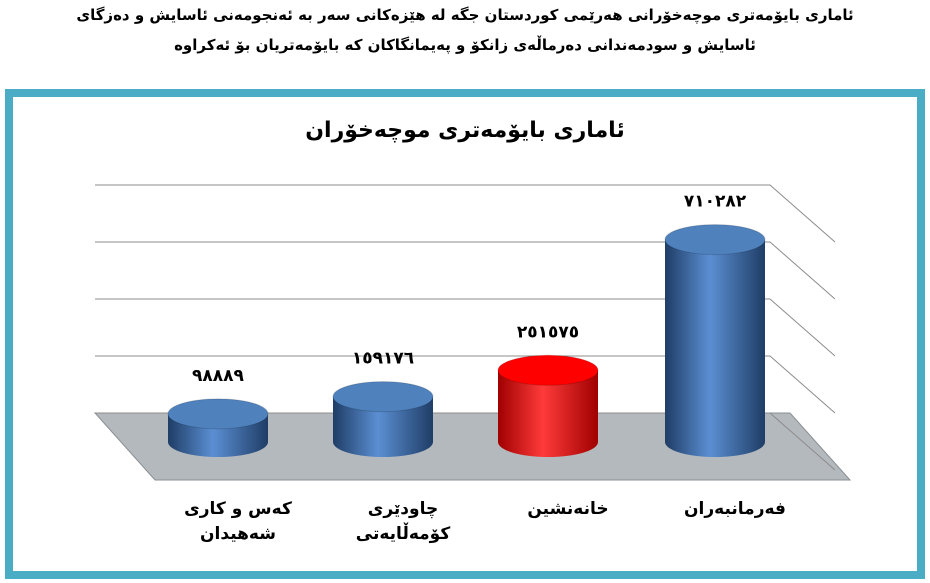  Describe the element at coordinates (568, 509) in the screenshot. I see `category-label: خانەنشین` at that location.